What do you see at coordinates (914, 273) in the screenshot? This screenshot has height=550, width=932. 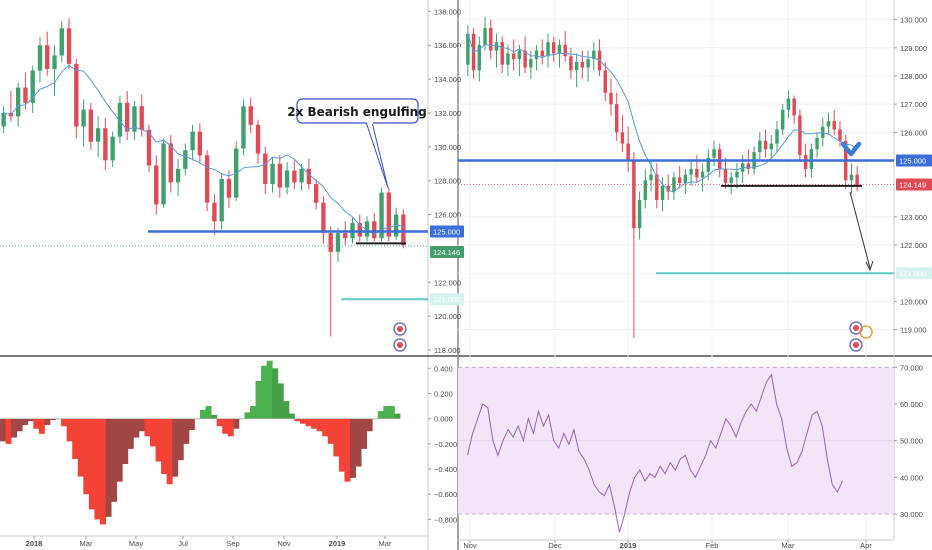 I see `right-target-tag-bg` at bounding box center [914, 273].